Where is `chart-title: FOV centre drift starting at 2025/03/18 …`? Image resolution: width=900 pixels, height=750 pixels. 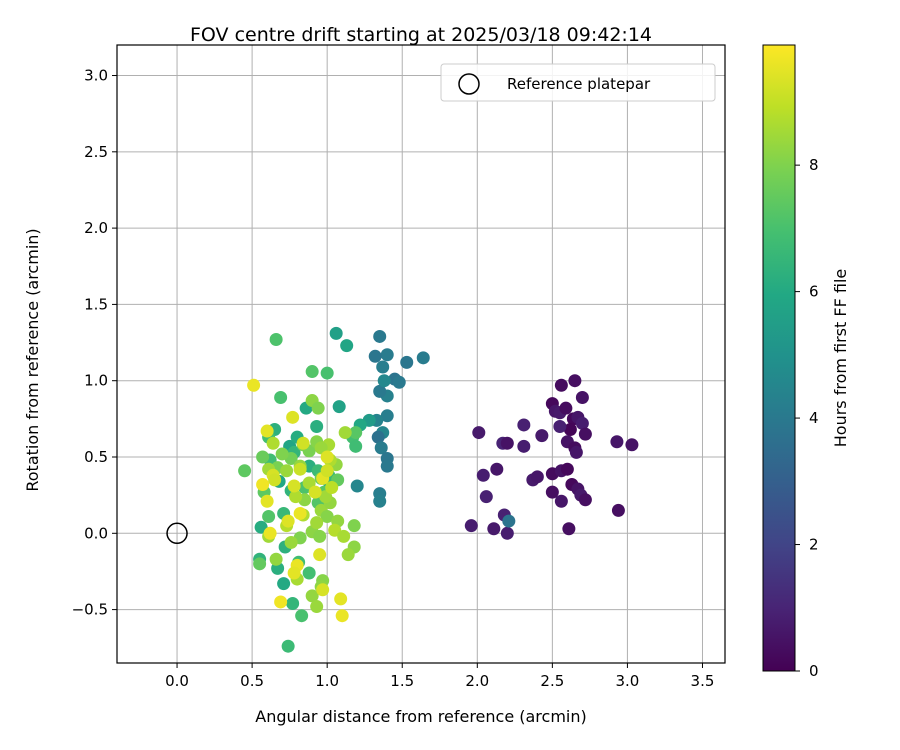
chart-title: FOV centre drift starting at 2025/03/18 … is located at coordinates (421, 35).